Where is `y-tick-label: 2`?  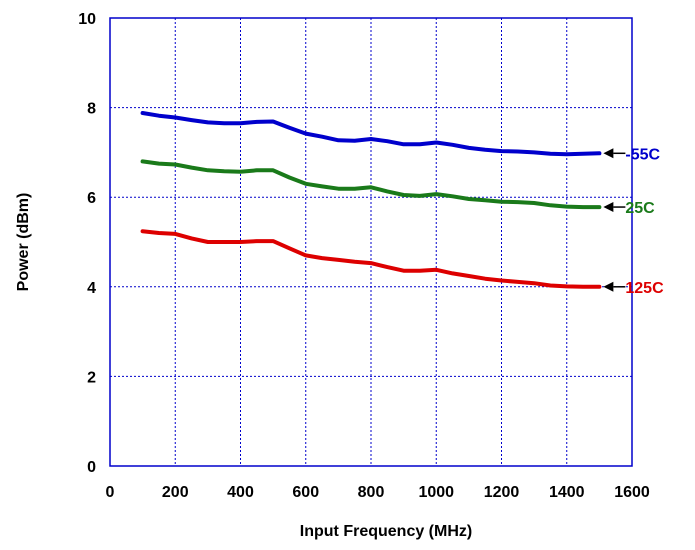
y-tick-label: 2 is located at coordinates (91, 377).